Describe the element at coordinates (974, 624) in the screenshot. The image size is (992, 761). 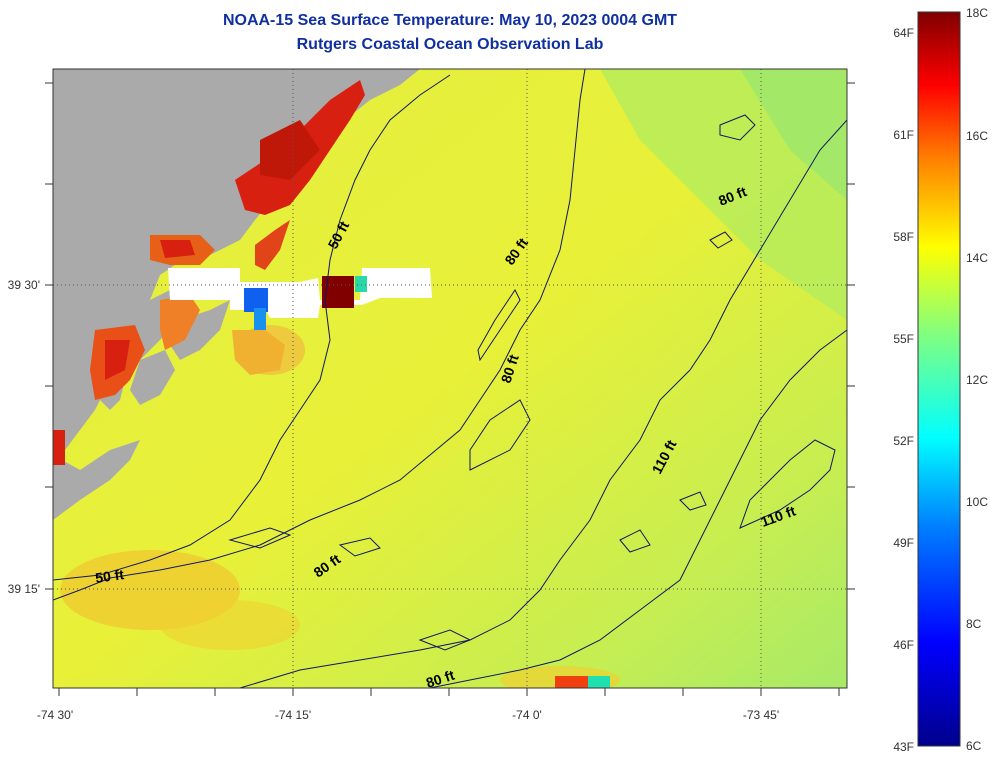
I see `colorbar-c-label: 8C` at that location.